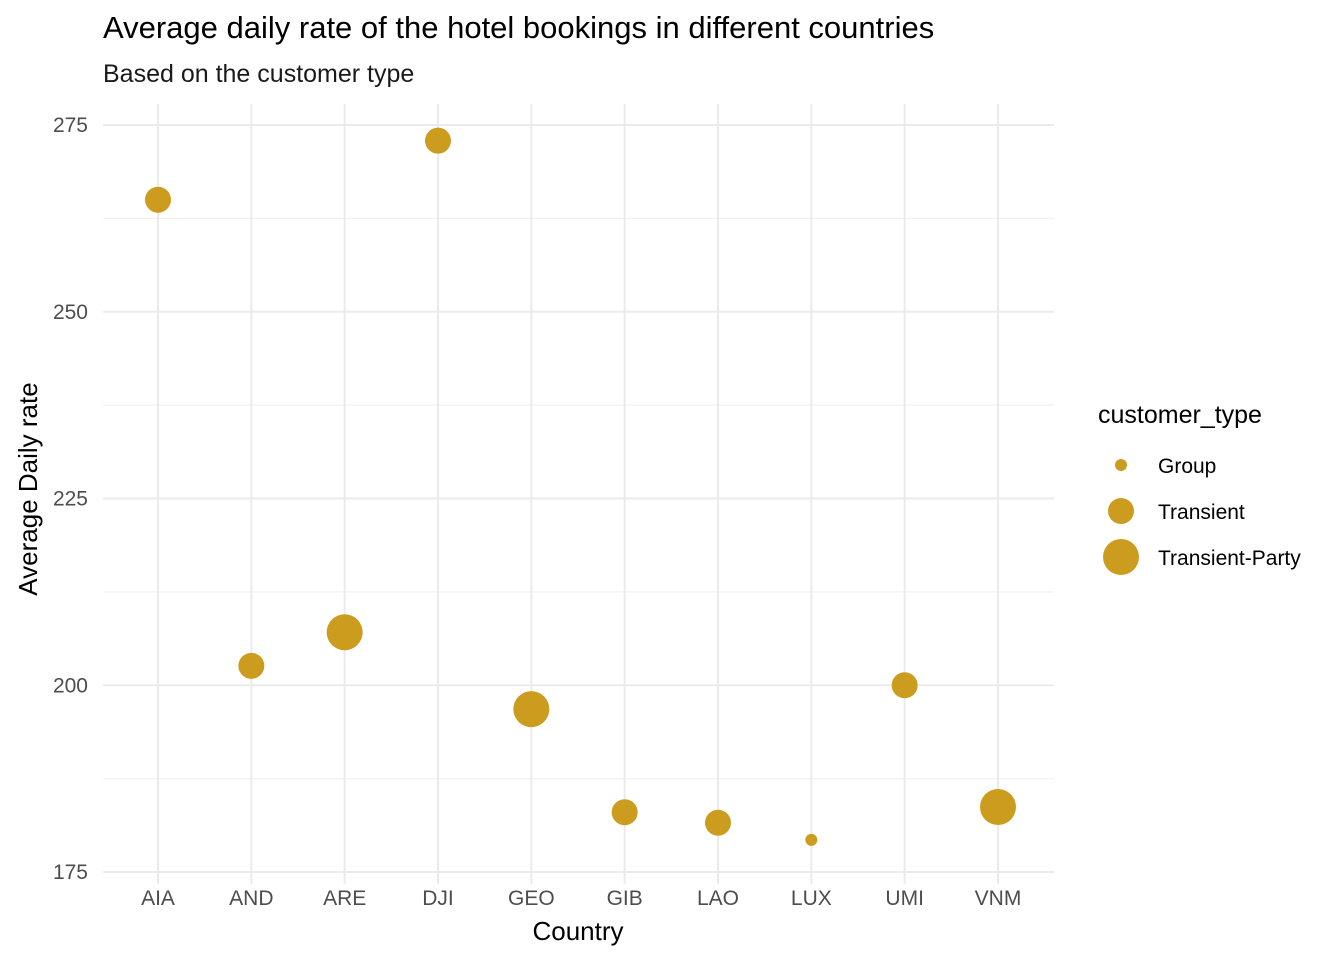 The height and width of the screenshot is (960, 1344). I want to click on y-axis-ticks: 175 200 225 250 275, so click(70, 499).